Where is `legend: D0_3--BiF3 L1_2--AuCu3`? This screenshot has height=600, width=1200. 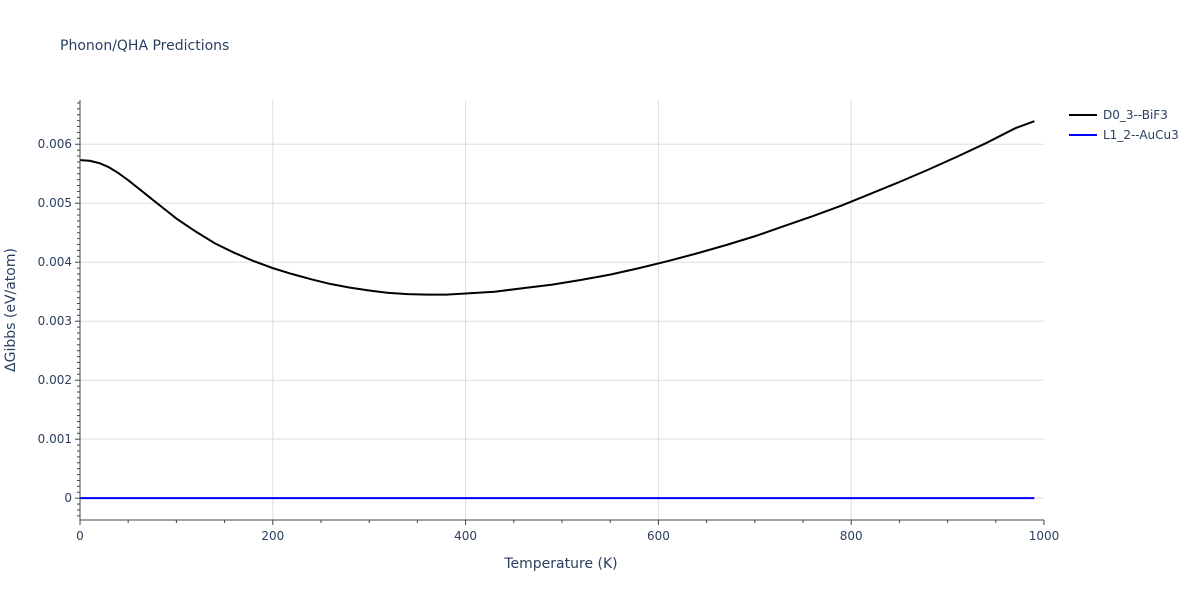 legend: D0_3--BiF3 L1_2--AuCu3 is located at coordinates (1124, 125).